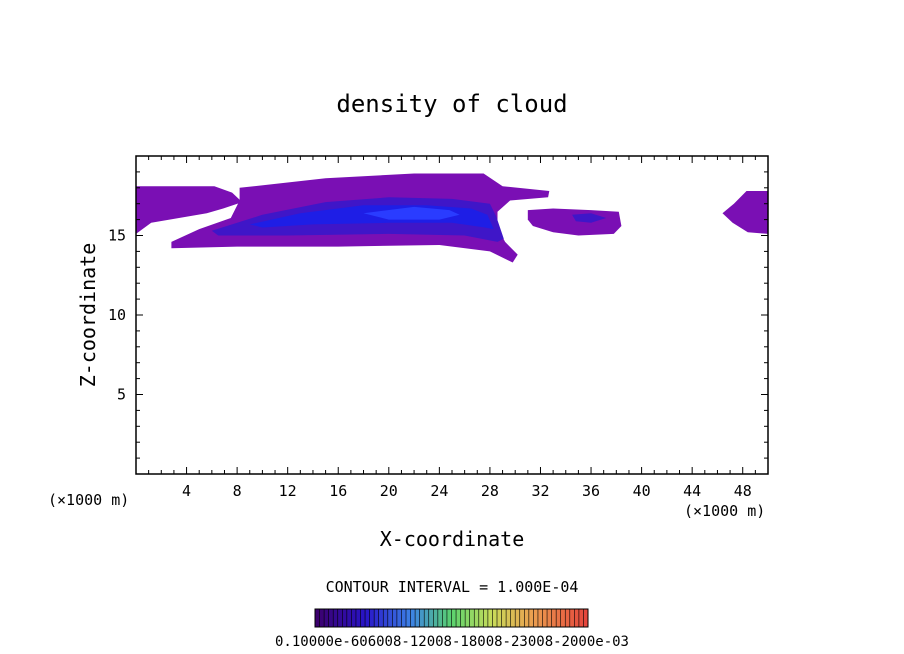 The image size is (904, 654). Describe the element at coordinates (642, 491) in the screenshot. I see `x-tick-label: 40` at that location.